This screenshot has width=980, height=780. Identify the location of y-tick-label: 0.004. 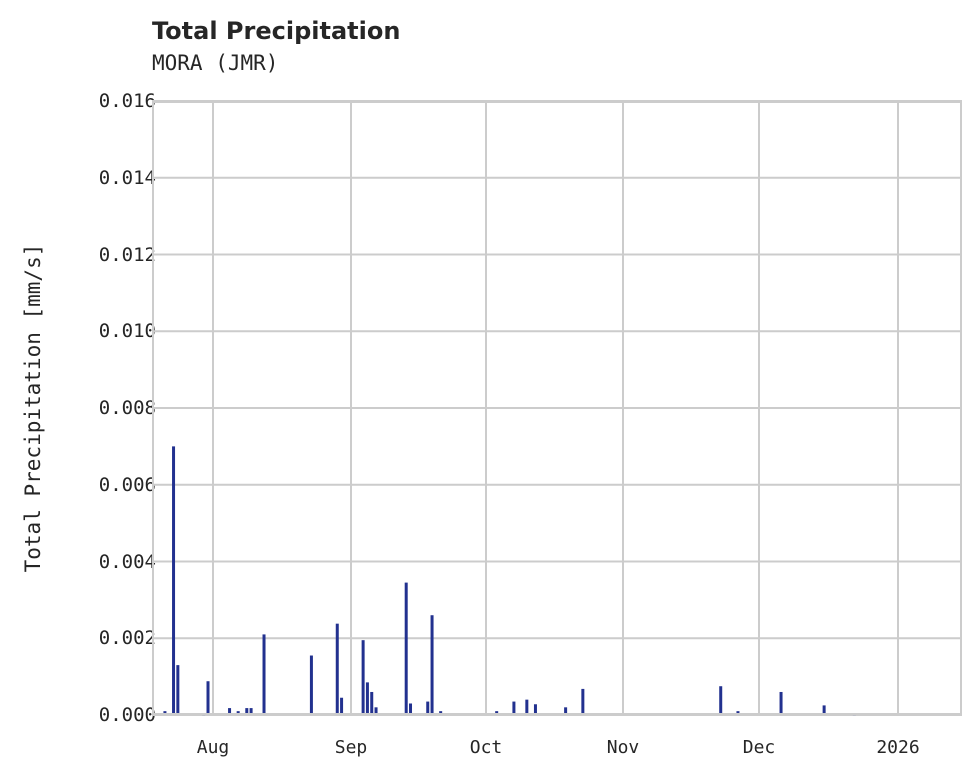
(127, 561).